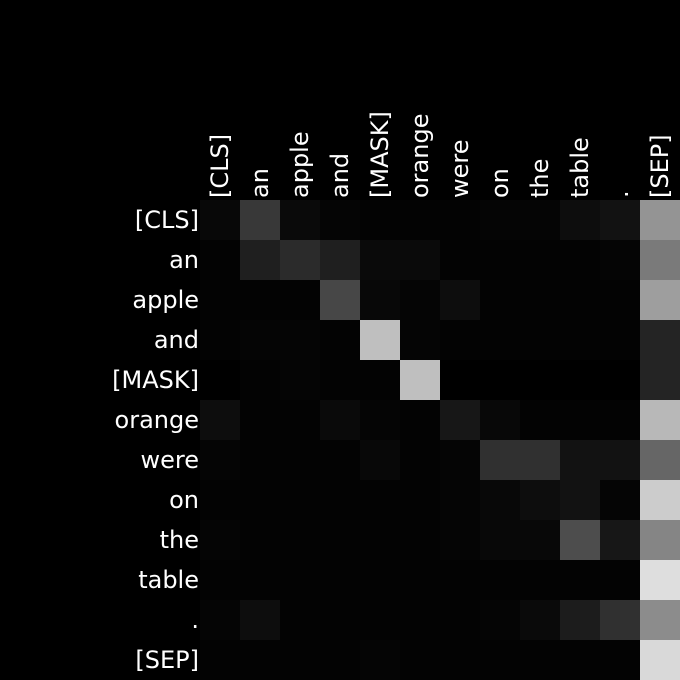 This screenshot has width=680, height=680. I want to click on y-tick-label: and, so click(176, 340).